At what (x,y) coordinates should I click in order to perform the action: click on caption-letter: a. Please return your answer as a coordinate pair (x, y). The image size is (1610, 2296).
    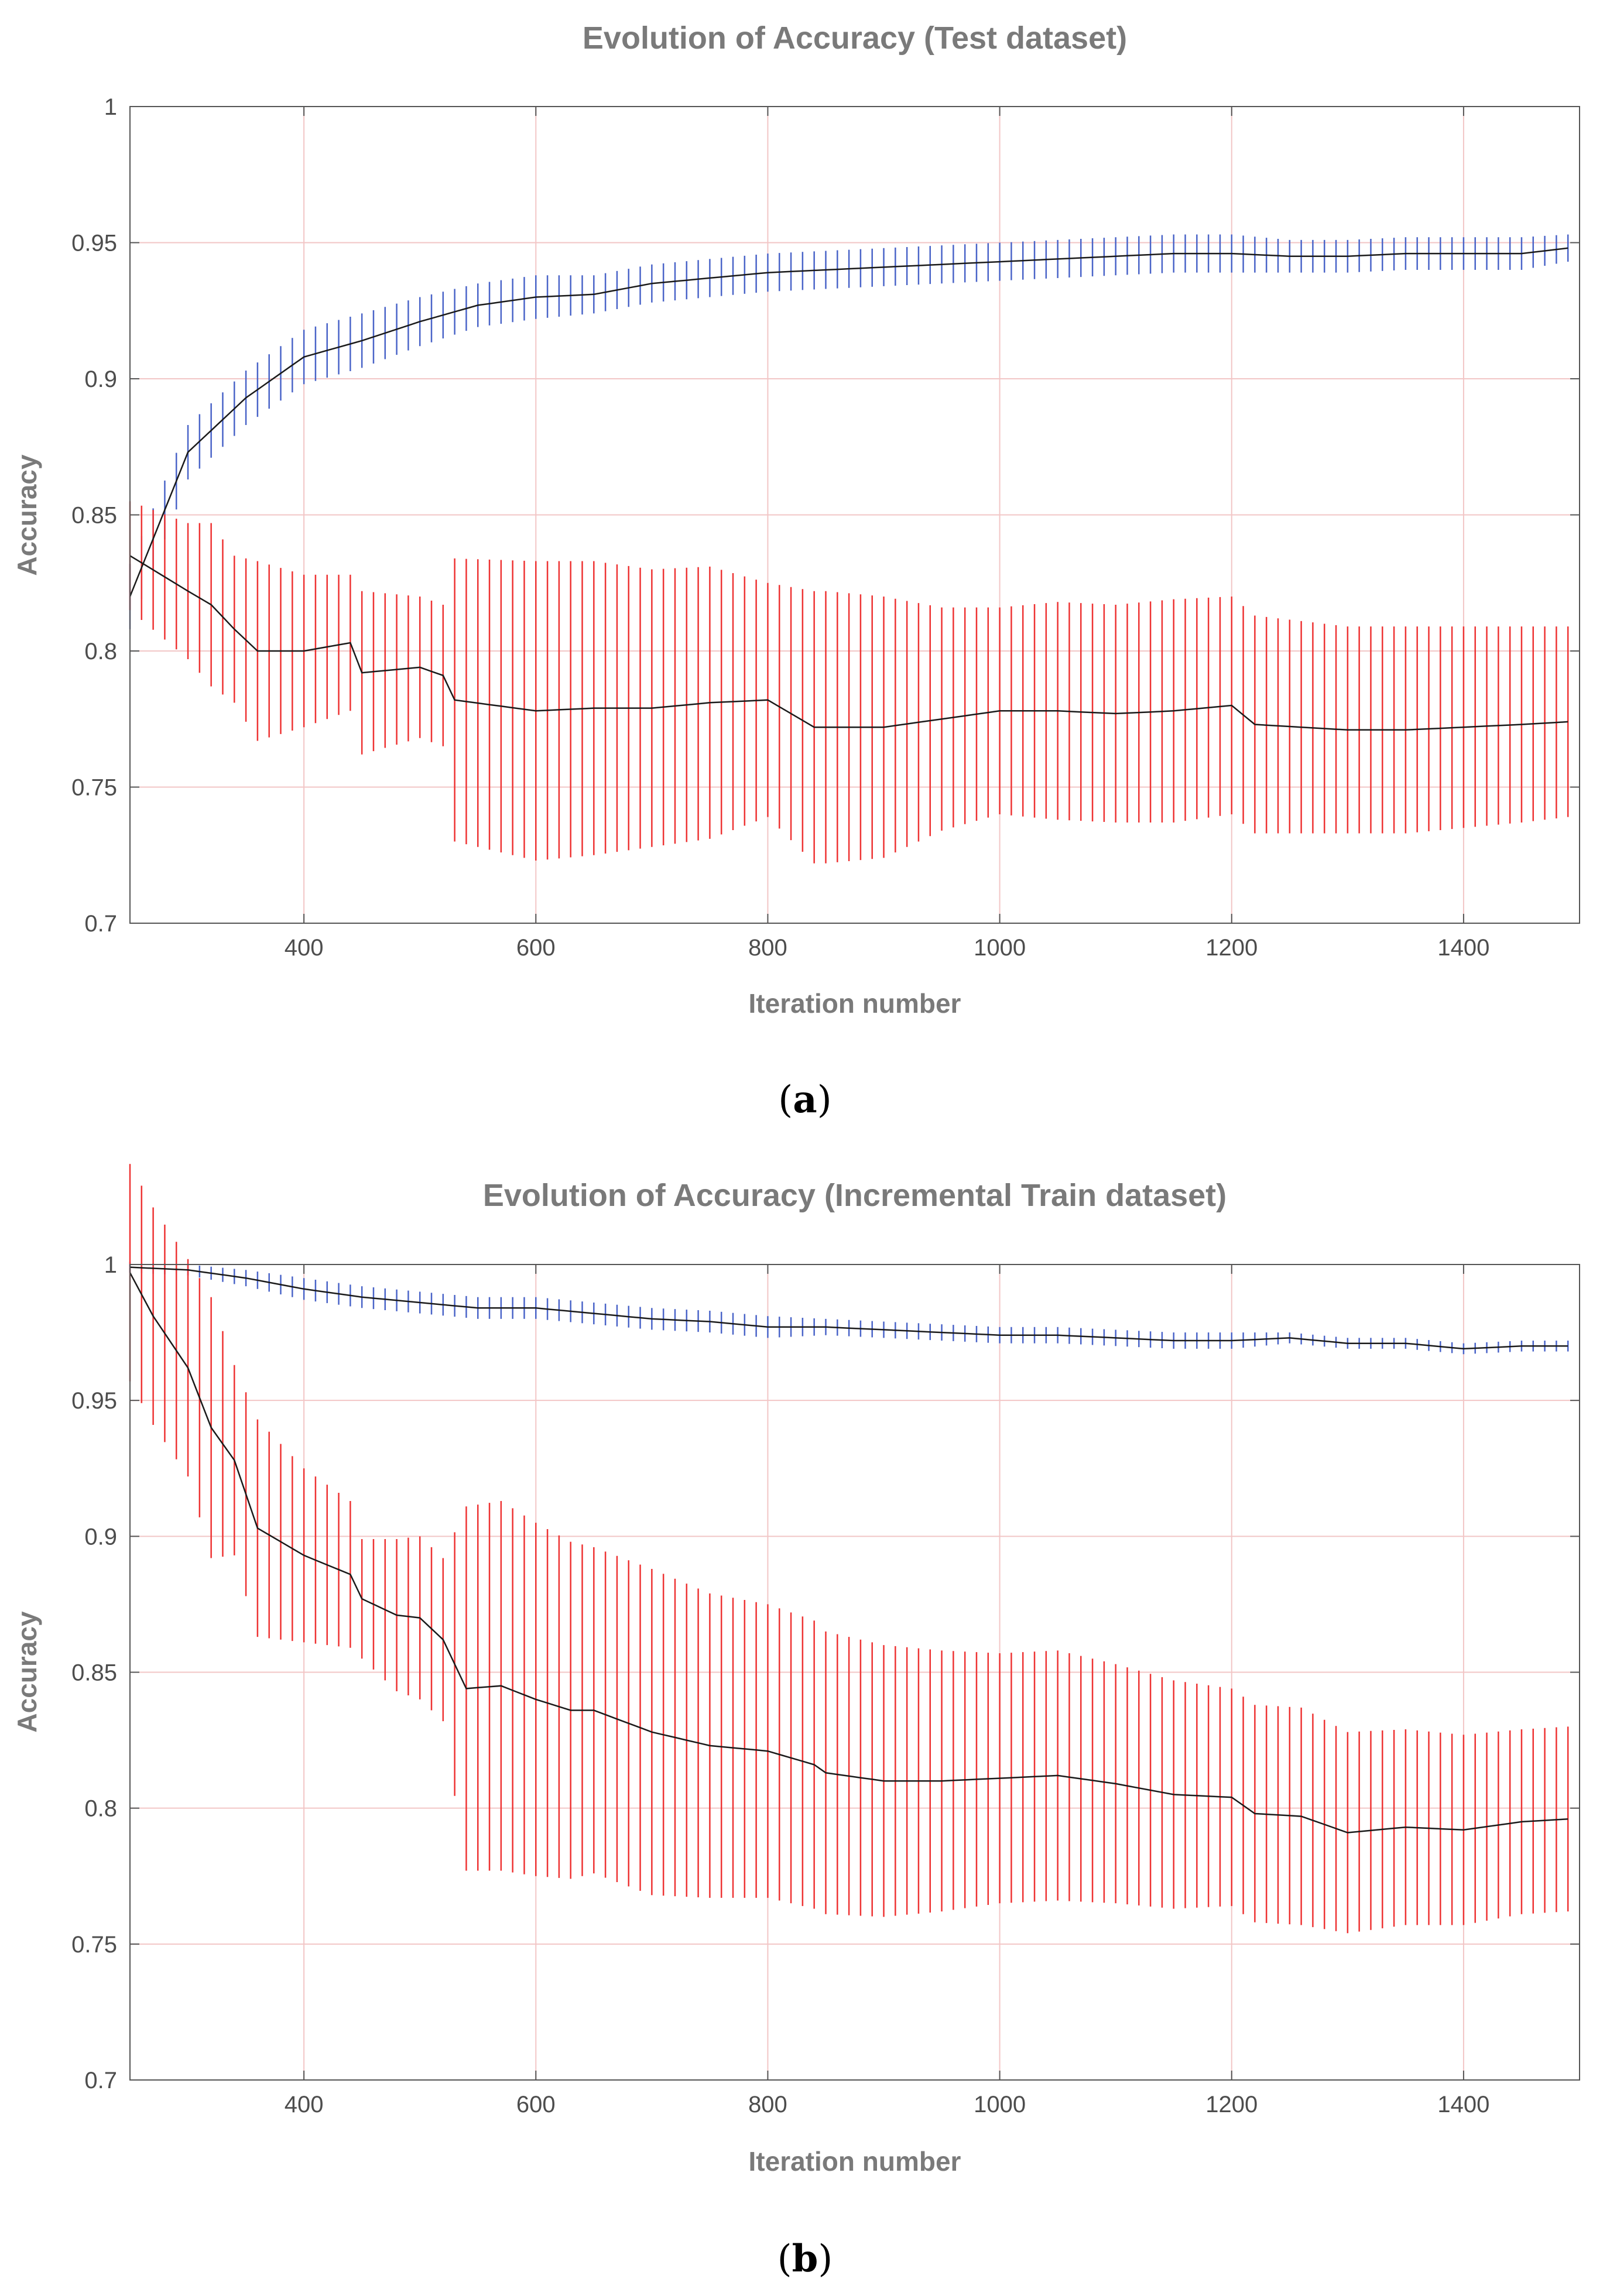
    Looking at the image, I should click on (805, 1100).